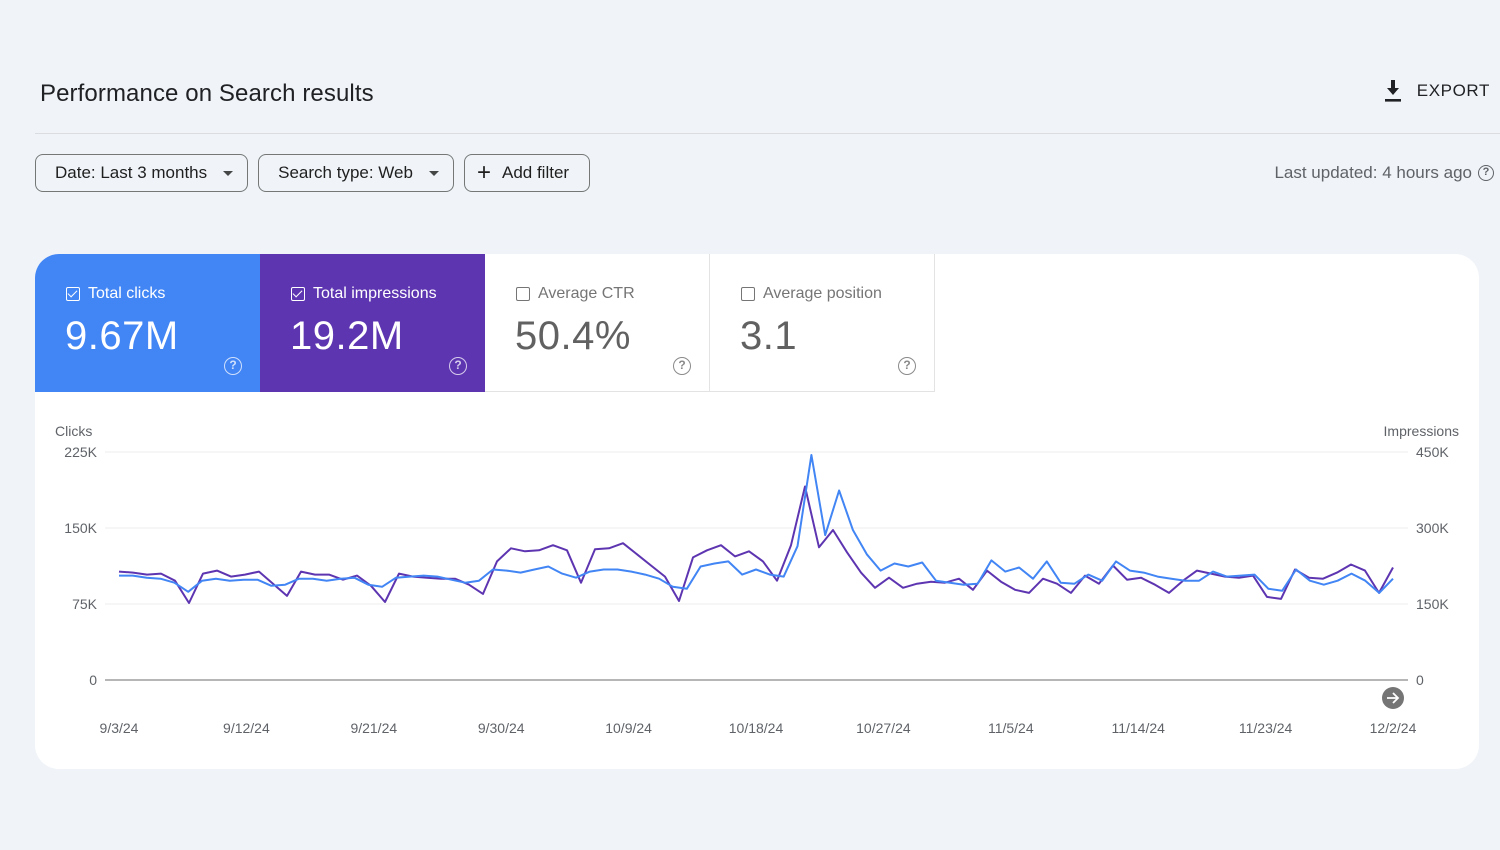 This screenshot has height=850, width=1500. I want to click on add-filter-label: Add filter, so click(535, 172).